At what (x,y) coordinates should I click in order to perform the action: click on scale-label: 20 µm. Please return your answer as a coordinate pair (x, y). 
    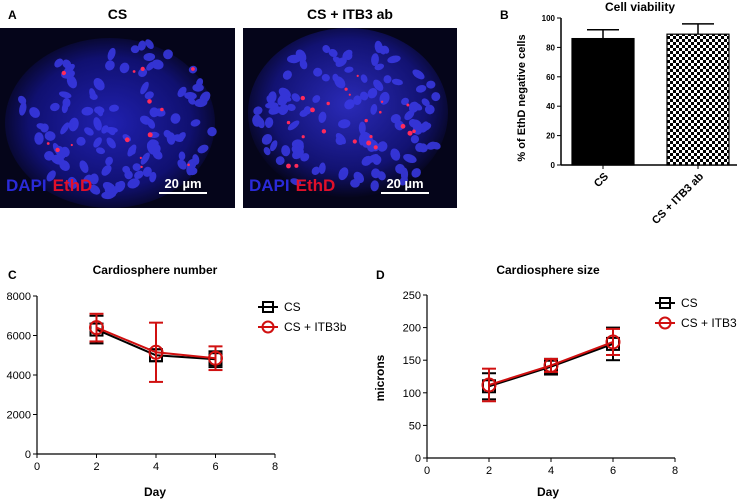
    Looking at the image, I should click on (183, 183).